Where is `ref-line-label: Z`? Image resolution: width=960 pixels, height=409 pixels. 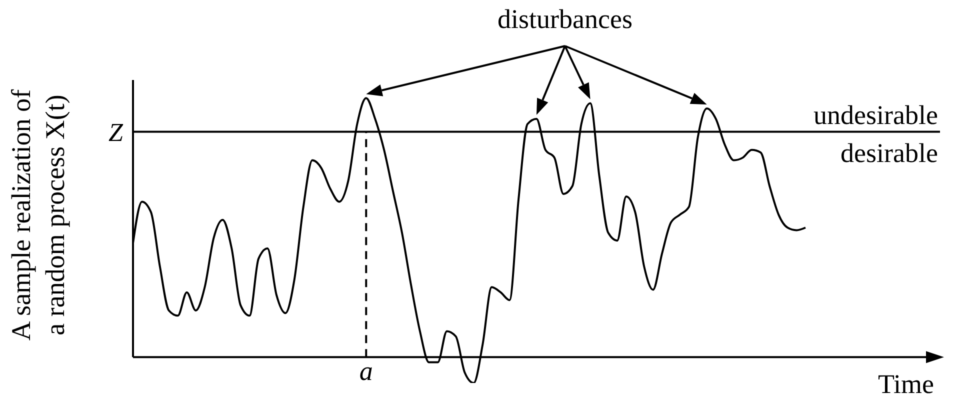
ref-line-label: Z is located at coordinates (116, 132).